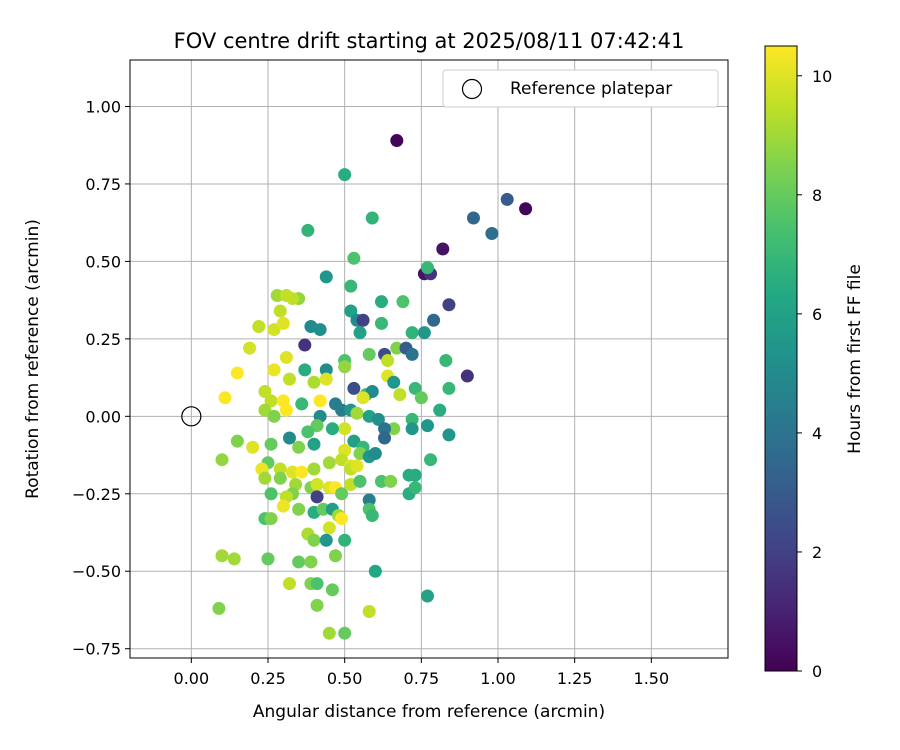 The width and height of the screenshot is (900, 750). What do you see at coordinates (591, 89) in the screenshot?
I see `legend-label: Reference platepar` at bounding box center [591, 89].